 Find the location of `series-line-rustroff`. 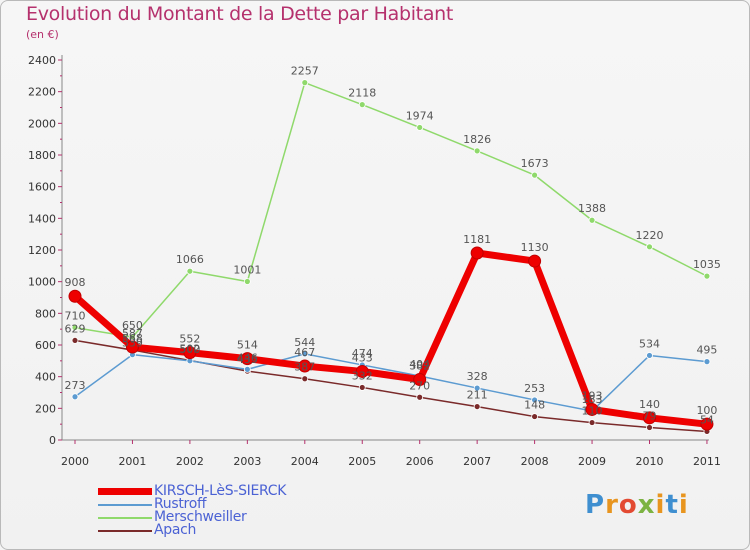

series-line-rustroff is located at coordinates (391, 382).